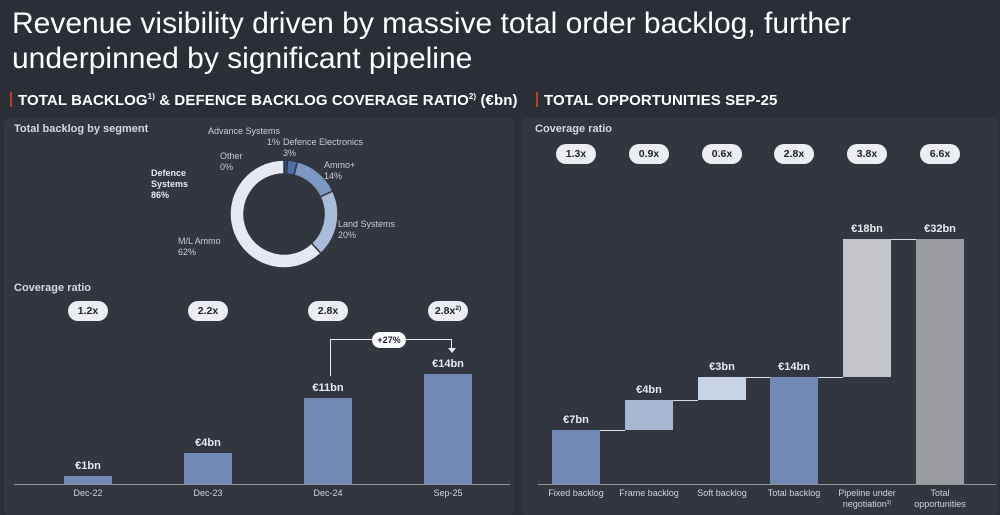 The image size is (1000, 515). I want to click on opportunity-category-label: Frame backlog, so click(649, 493).